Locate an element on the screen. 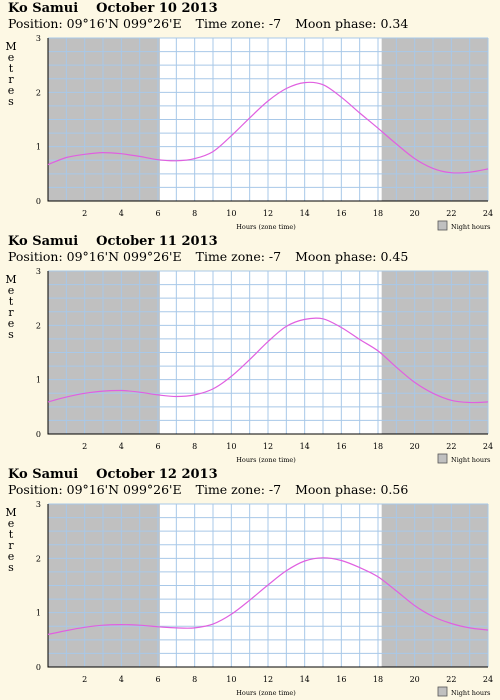 This screenshot has width=500, height=700. moon-phase-text: Moon phase: 0.34 is located at coordinates (352, 23).